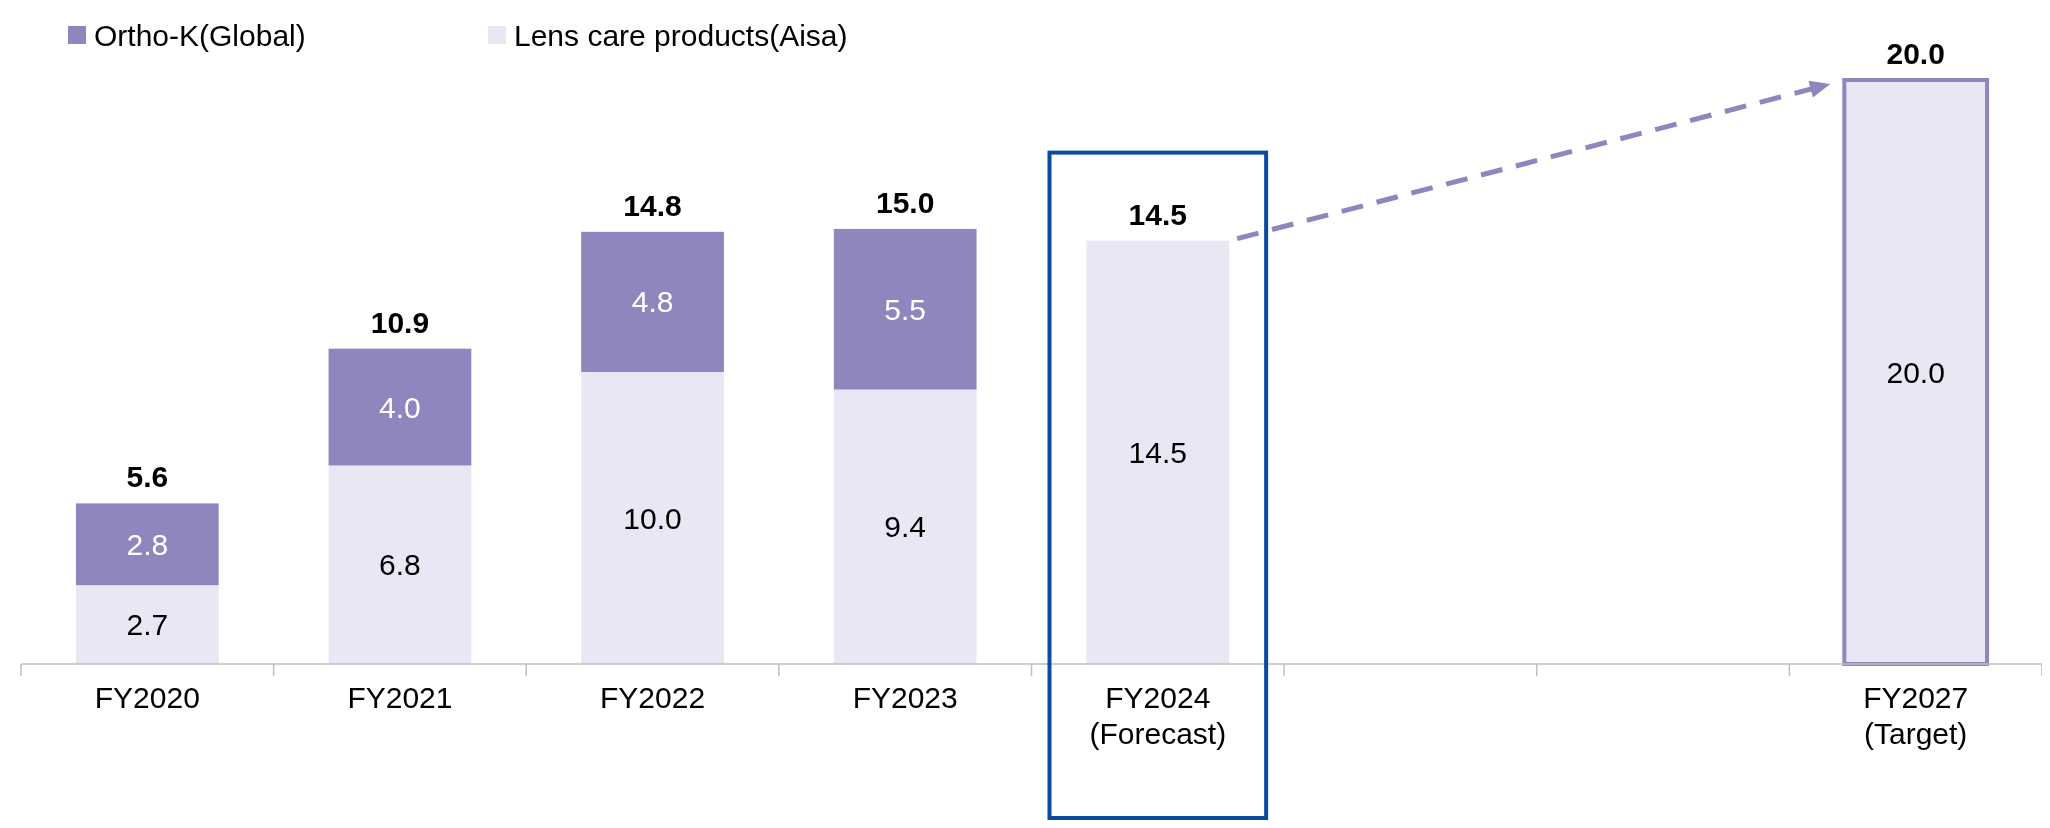 This screenshot has height=828, width=2050. I want to click on data-label: 10.0, so click(652, 518).